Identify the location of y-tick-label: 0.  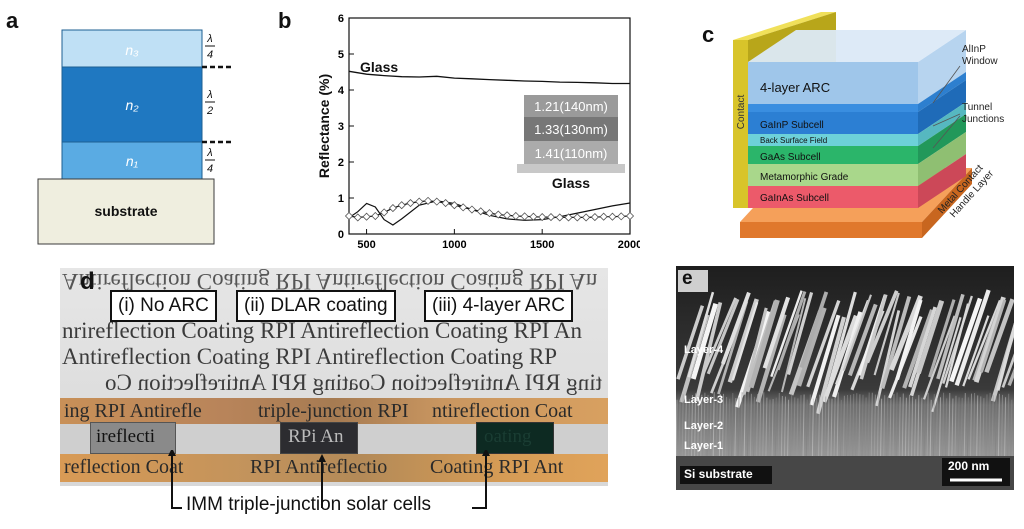
(341, 235).